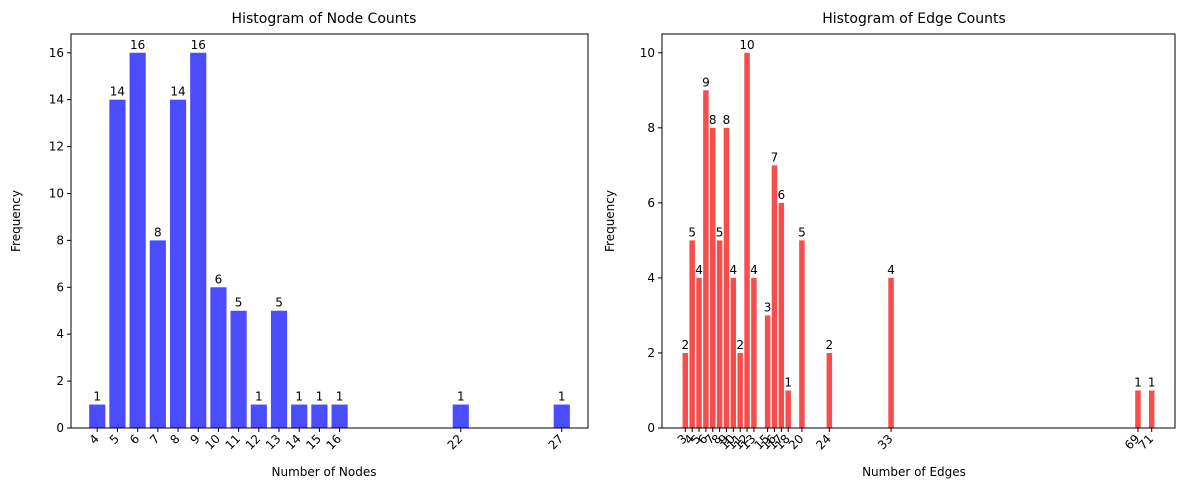 This screenshot has width=1189, height=490. What do you see at coordinates (651, 128) in the screenshot?
I see `y-tick-label: 8` at bounding box center [651, 128].